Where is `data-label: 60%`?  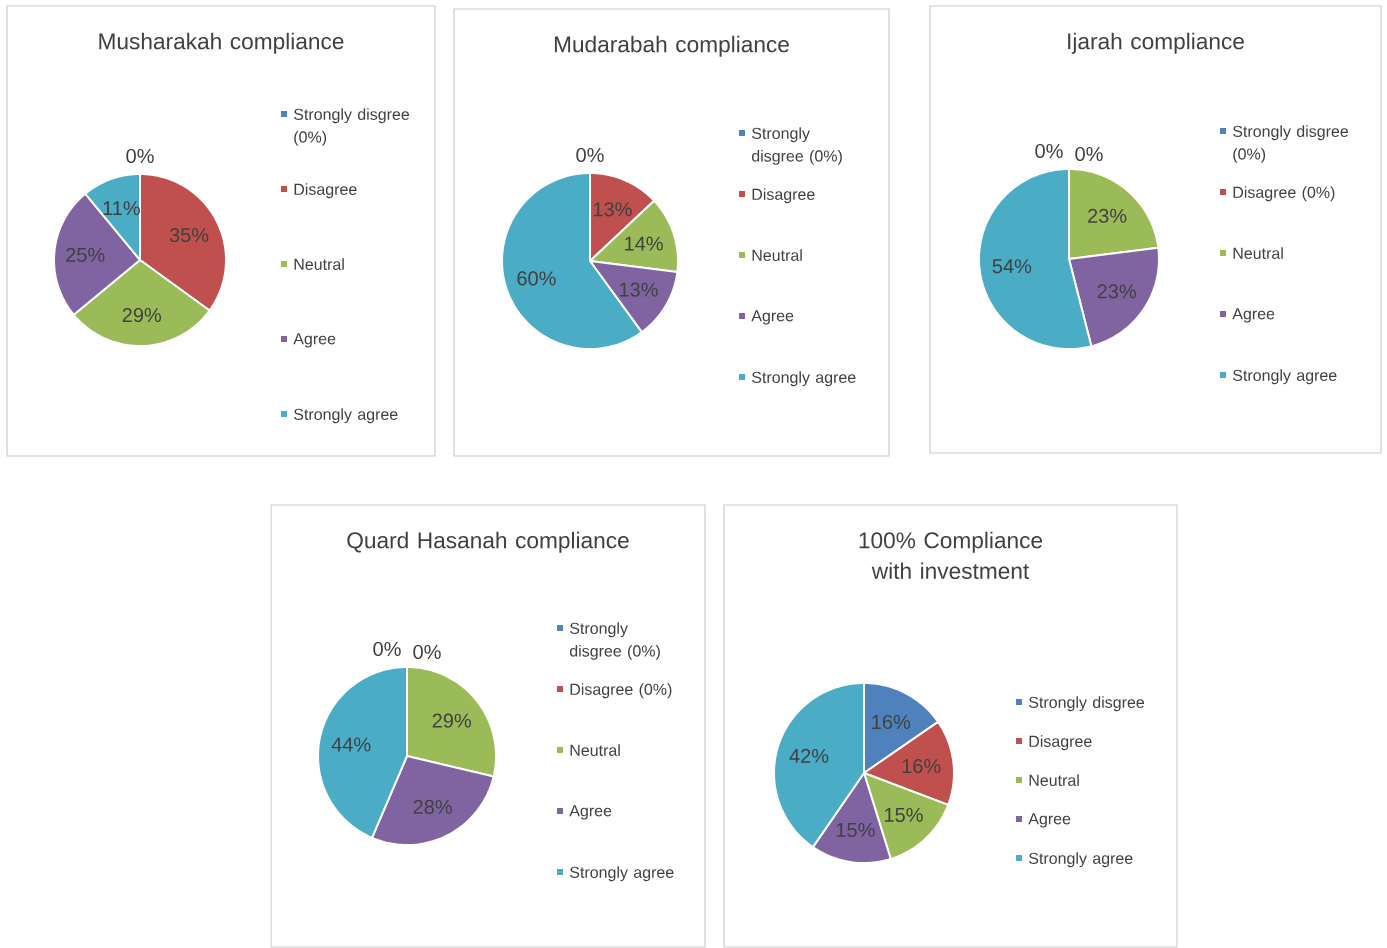 data-label: 60% is located at coordinates (536, 278).